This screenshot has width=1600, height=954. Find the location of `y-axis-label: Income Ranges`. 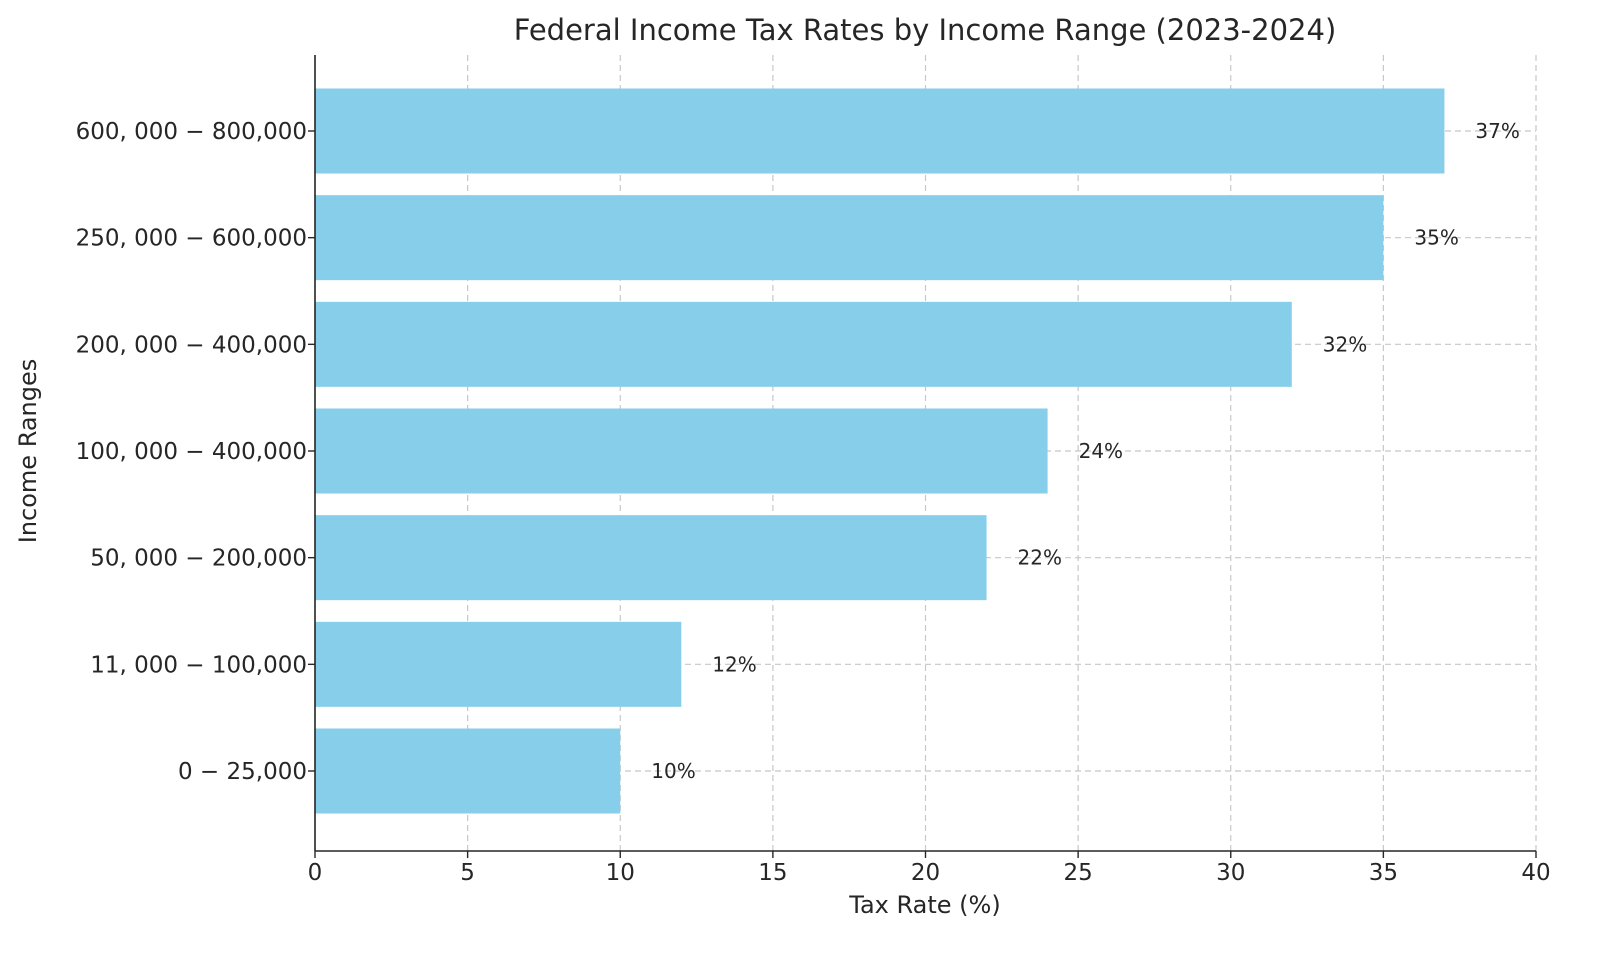

y-axis-label: Income Ranges is located at coordinates (28, 451).